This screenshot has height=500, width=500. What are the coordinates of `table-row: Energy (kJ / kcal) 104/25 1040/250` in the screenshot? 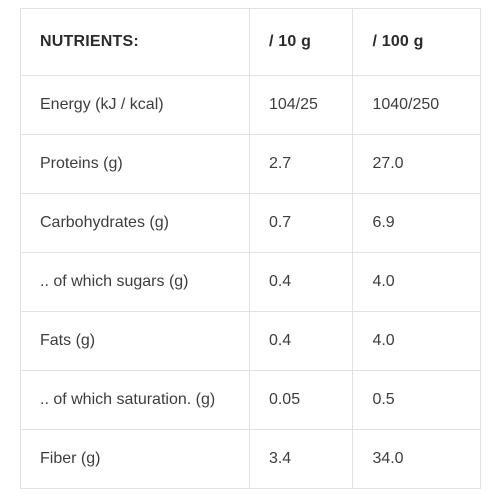 It's located at (250, 105).